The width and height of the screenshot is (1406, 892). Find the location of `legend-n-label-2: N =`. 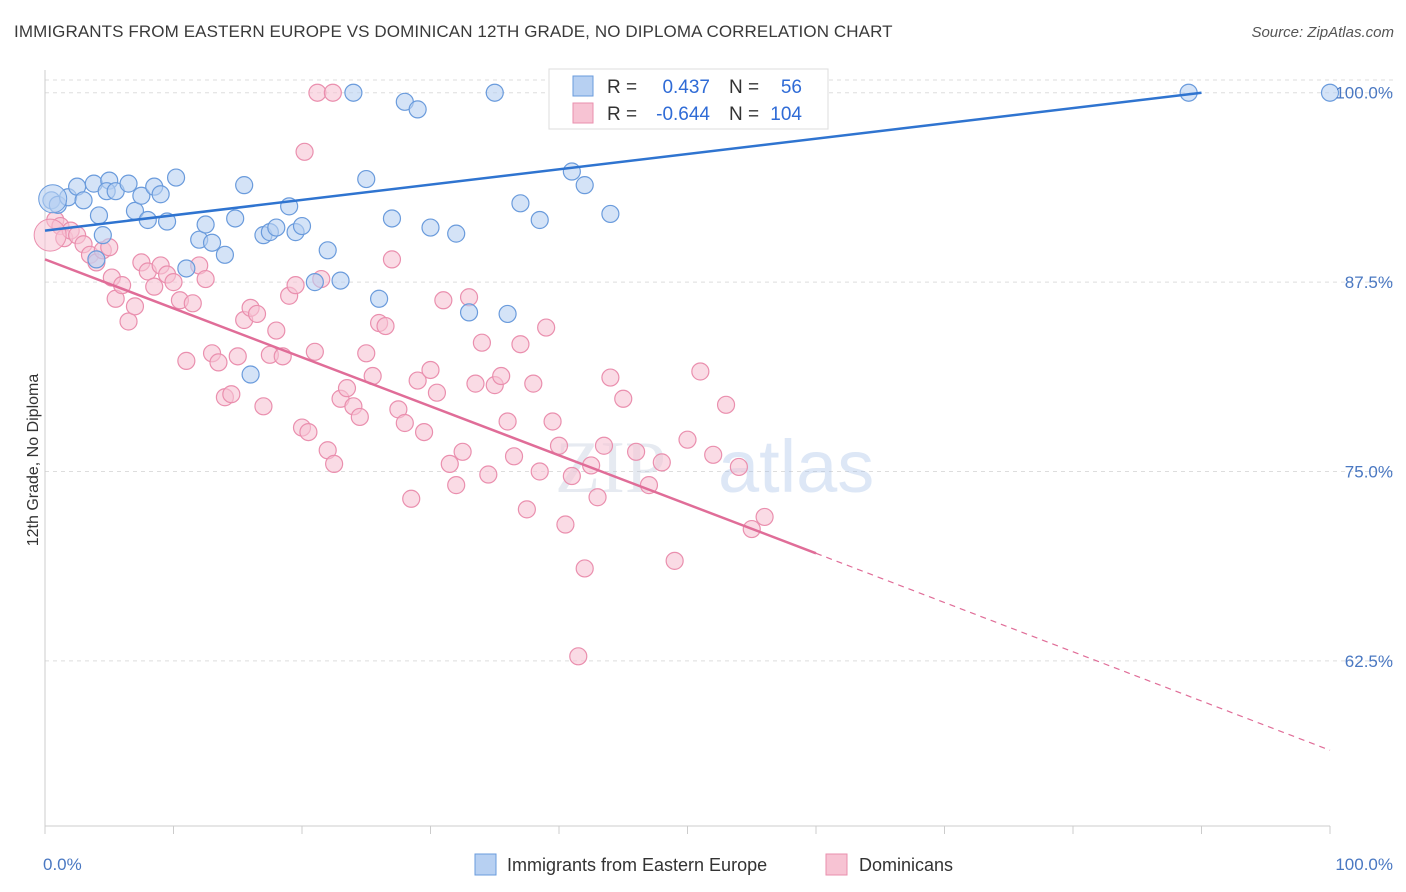

legend-n-label-2: N = is located at coordinates (744, 114).